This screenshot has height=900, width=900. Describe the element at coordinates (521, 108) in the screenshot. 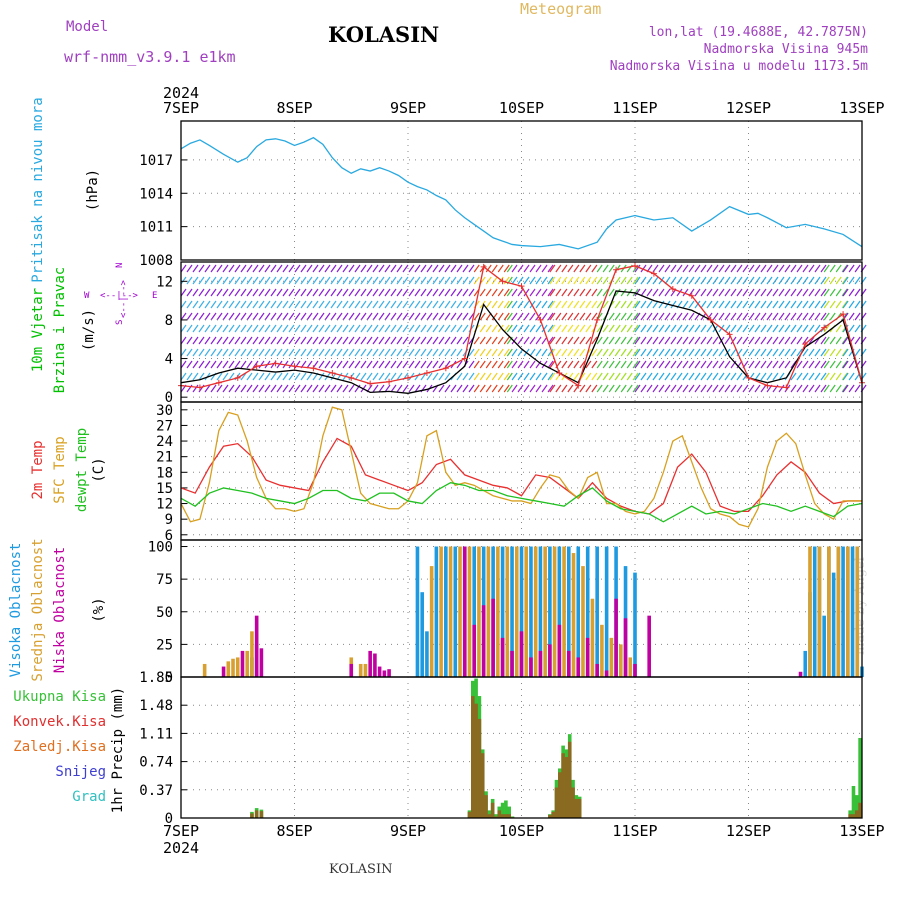

I see `x-tick-label-top: 10SEP` at that location.